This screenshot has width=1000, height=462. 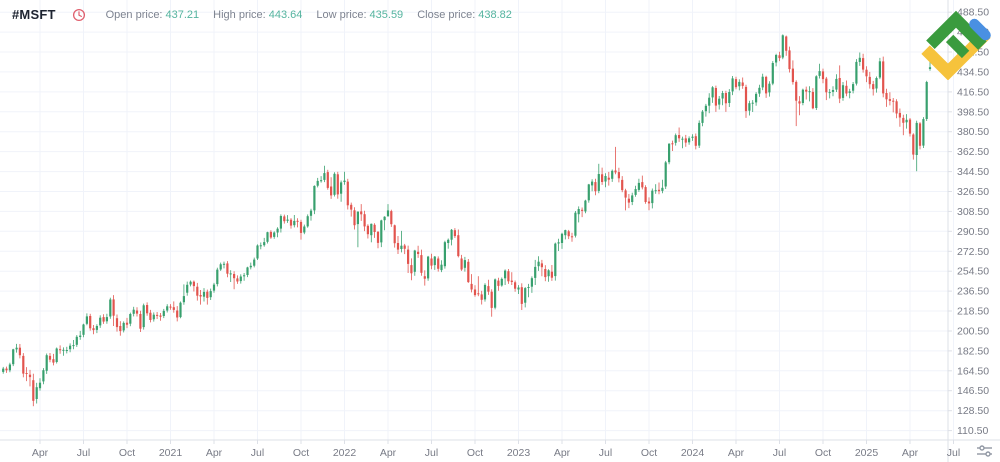 I want to click on price-axis-label: 308.50, so click(x=973, y=212).